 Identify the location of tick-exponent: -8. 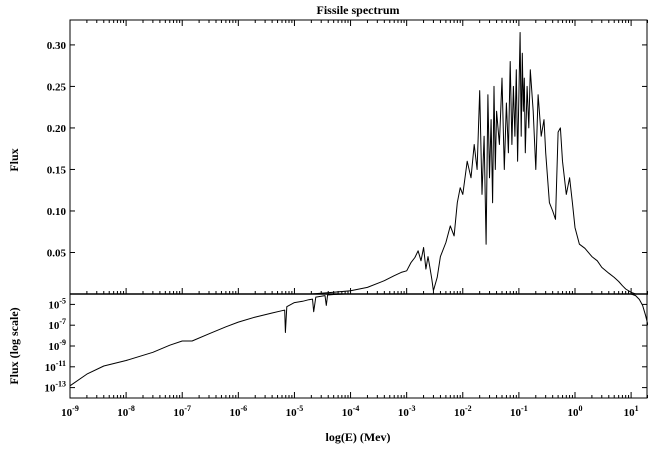
(131, 408).